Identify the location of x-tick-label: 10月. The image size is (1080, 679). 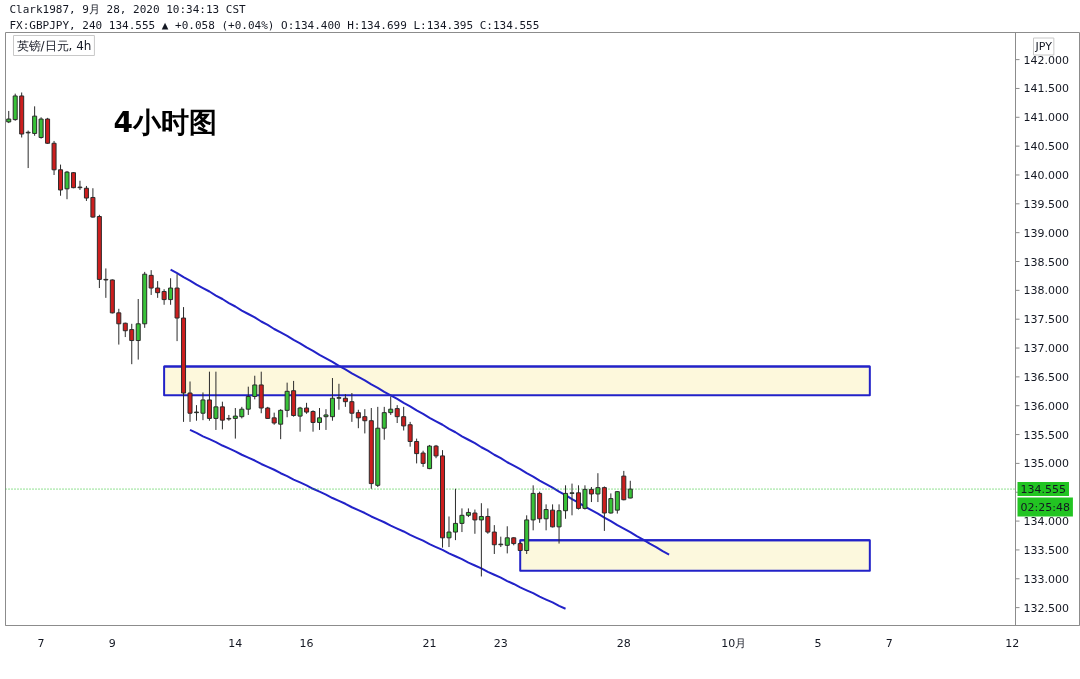
(734, 643).